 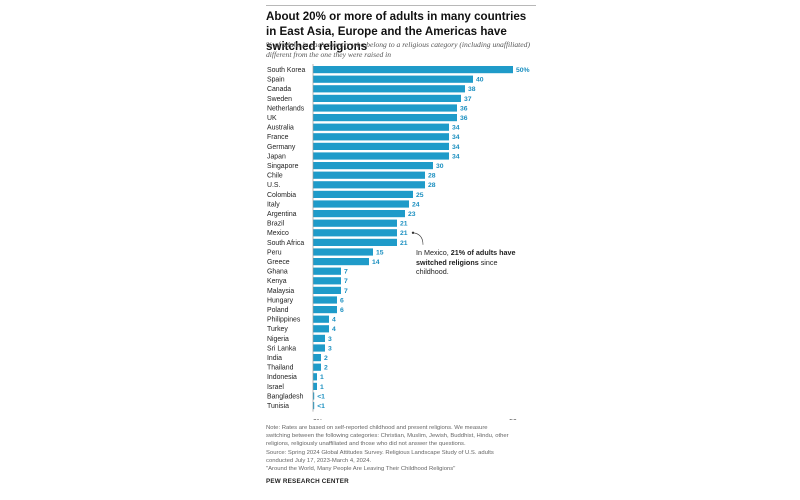 What do you see at coordinates (279, 99) in the screenshot?
I see `category-label: Sweden` at bounding box center [279, 99].